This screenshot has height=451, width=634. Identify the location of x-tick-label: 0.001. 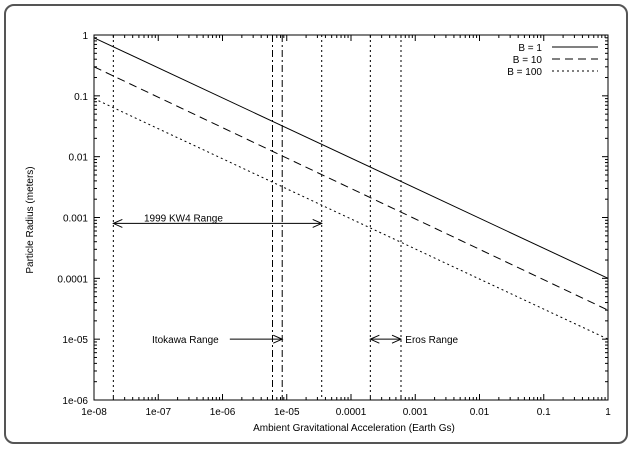
(415, 412).